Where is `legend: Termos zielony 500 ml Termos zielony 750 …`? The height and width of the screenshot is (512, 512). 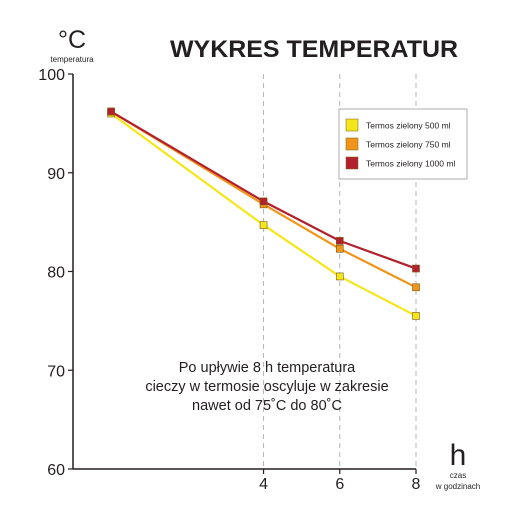
legend: Termos zielony 500 ml Termos zielony 750 … is located at coordinates (403, 144).